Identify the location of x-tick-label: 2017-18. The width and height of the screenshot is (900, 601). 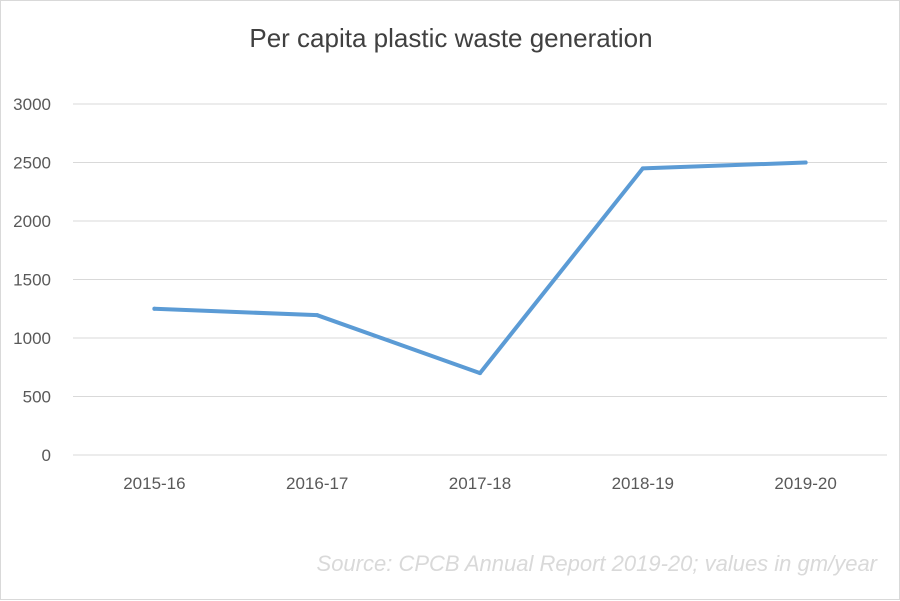
(480, 483).